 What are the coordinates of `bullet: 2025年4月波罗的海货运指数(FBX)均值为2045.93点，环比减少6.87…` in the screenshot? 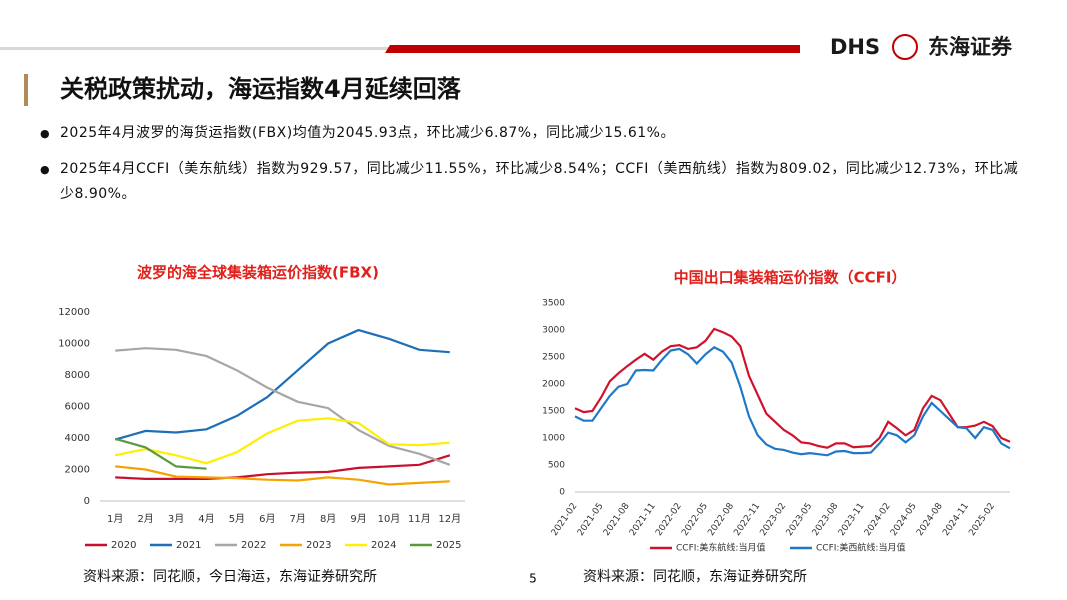 It's located at (530, 133).